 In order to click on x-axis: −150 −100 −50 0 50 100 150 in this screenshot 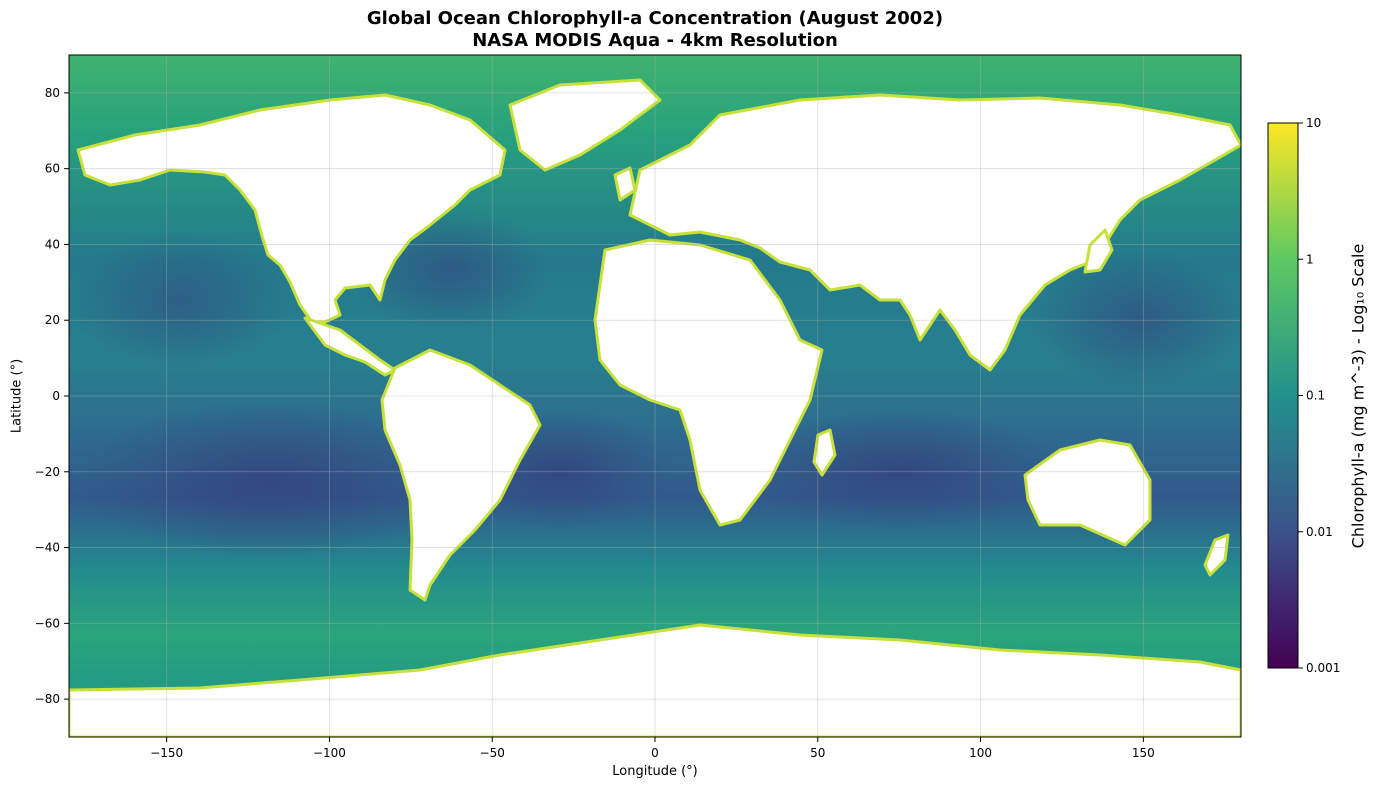, I will do `click(652, 748)`.